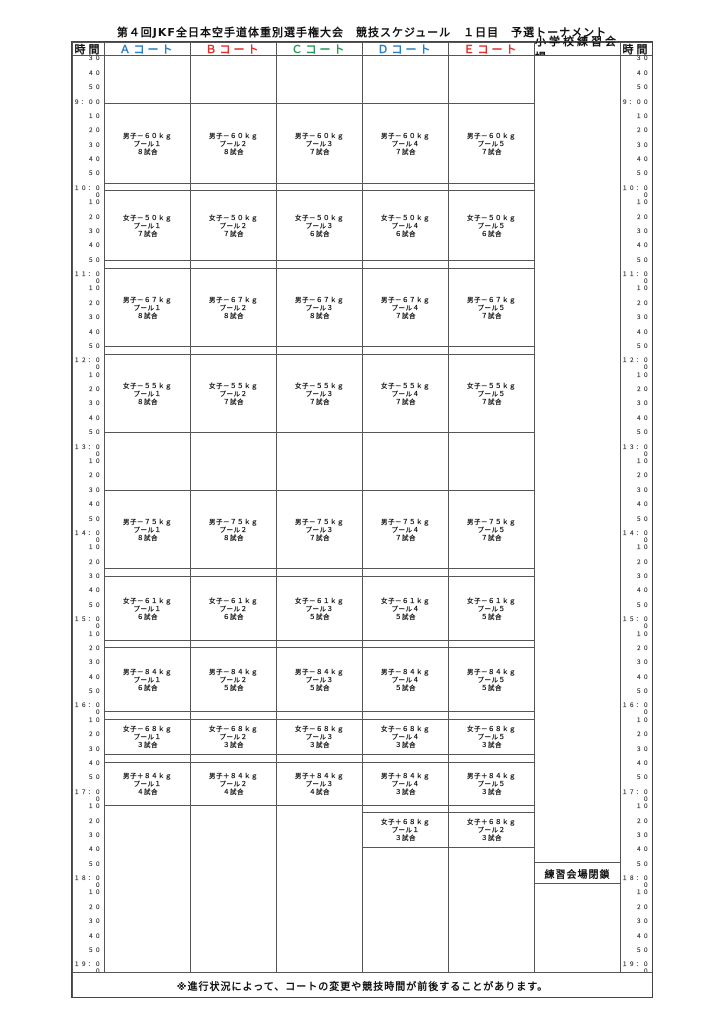  Describe the element at coordinates (319, 679) in the screenshot. I see `match-block: 男子－８４ｋｇ プール３ ５試合` at that location.